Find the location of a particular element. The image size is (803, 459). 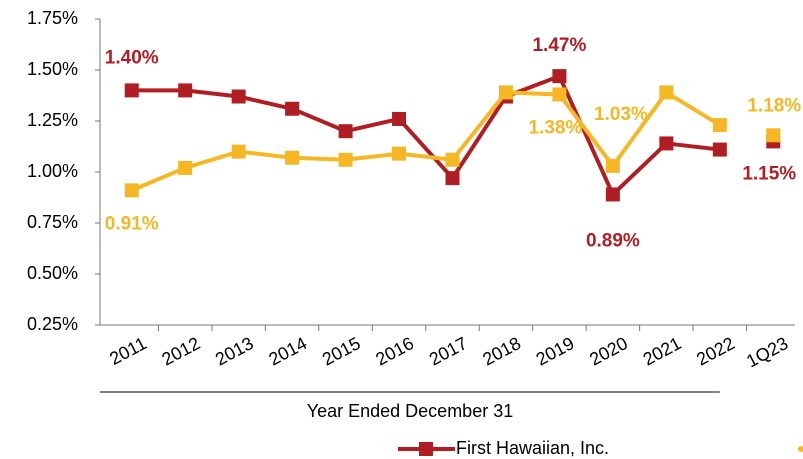

x-tick-label: 2021 is located at coordinates (662, 351).